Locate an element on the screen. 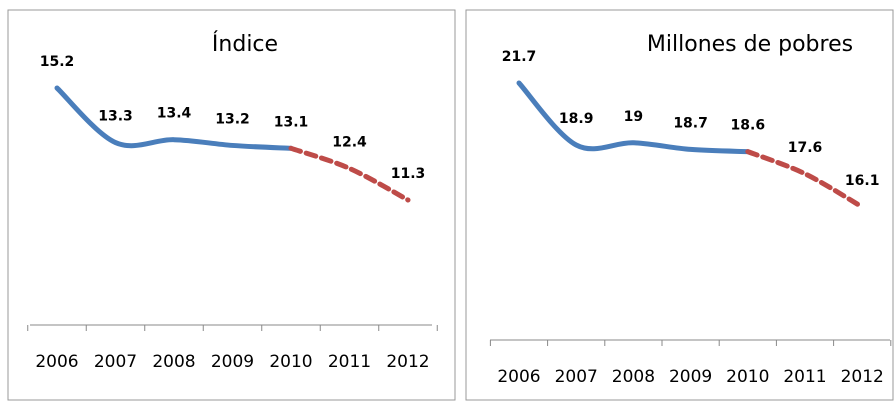 The height and width of the screenshot is (402, 896). data-label: 18.7 is located at coordinates (690, 123).